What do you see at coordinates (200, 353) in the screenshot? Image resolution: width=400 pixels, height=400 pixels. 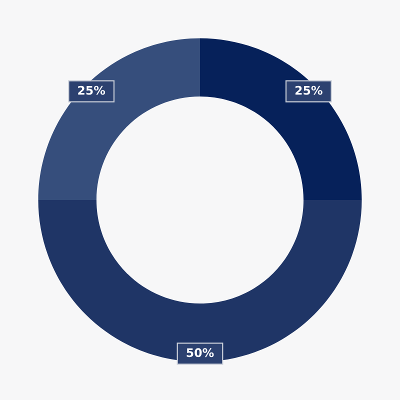 I see `data-label: 50%` at bounding box center [200, 353].